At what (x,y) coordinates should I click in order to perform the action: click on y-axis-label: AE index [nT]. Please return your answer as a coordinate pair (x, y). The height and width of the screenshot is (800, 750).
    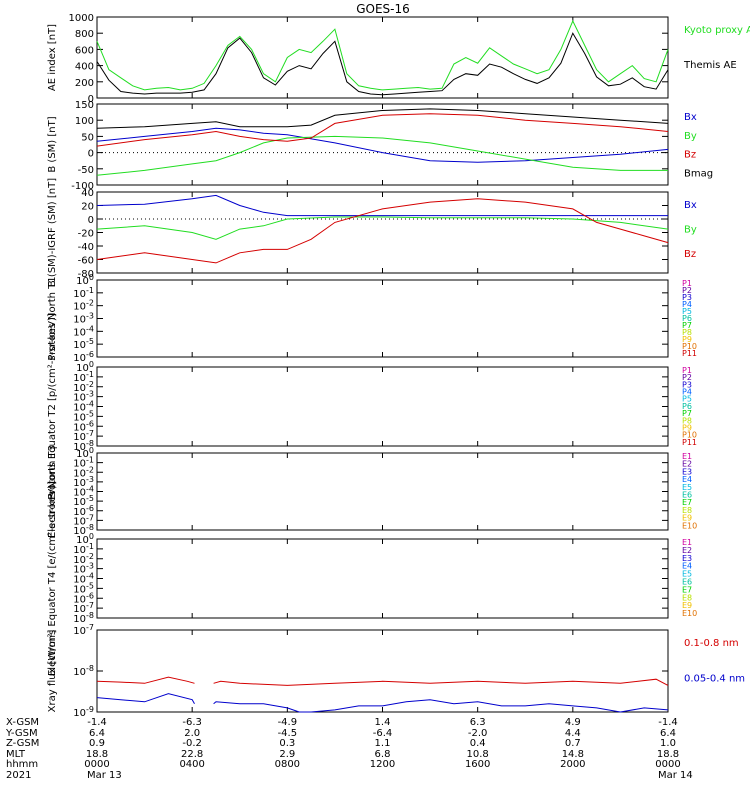
    Looking at the image, I should click on (52, 57).